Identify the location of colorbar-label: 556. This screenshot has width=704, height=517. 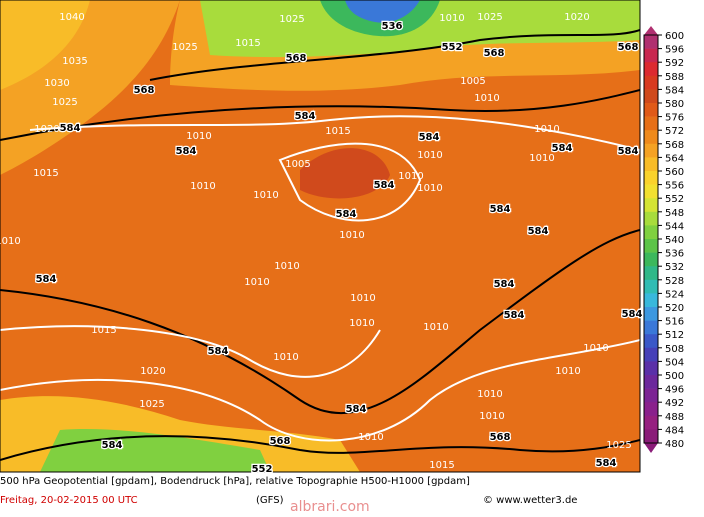
(674, 186).